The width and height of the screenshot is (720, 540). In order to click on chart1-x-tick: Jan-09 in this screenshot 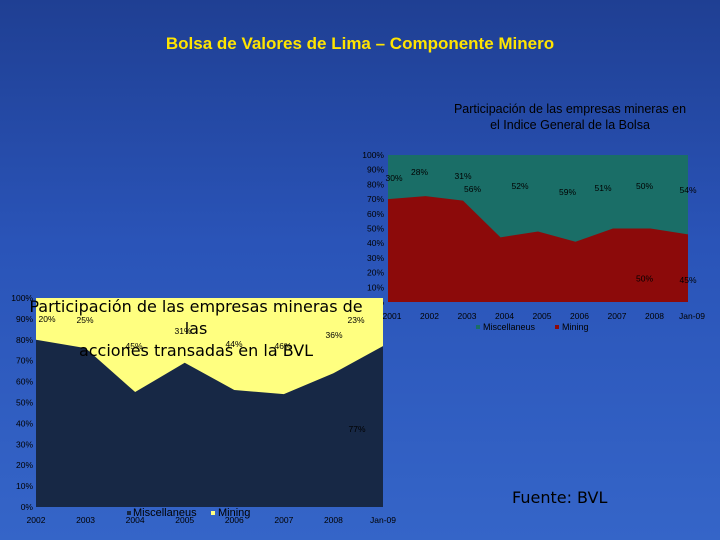, I will do `click(692, 316)`.